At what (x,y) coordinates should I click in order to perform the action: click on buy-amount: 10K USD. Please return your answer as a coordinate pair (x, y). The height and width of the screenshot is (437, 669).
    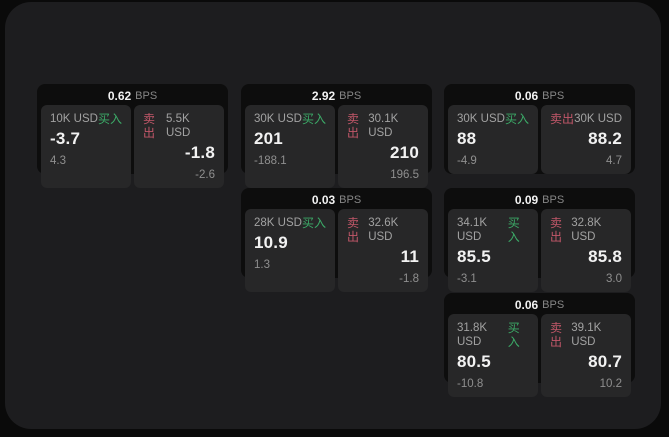
    Looking at the image, I should click on (74, 119).